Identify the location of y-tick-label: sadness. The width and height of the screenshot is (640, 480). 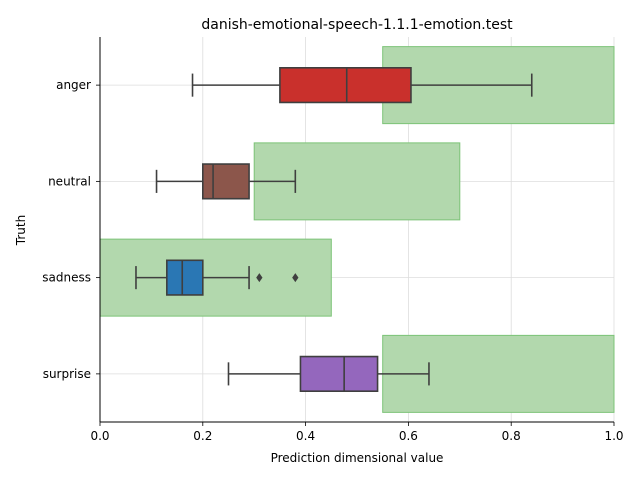
(66, 278).